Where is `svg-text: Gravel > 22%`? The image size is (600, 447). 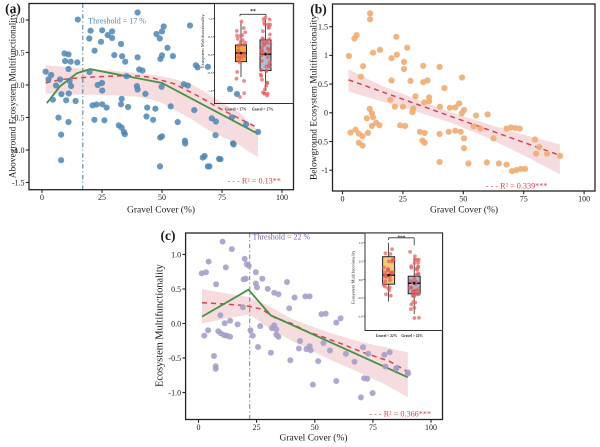
svg-text: Gravel > 22% is located at coordinates (412, 336).